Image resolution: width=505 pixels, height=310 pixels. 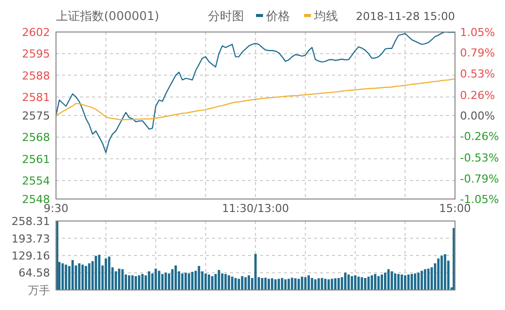 What do you see at coordinates (36, 32) in the screenshot?
I see `y-tick-label: 2602` at bounding box center [36, 32].